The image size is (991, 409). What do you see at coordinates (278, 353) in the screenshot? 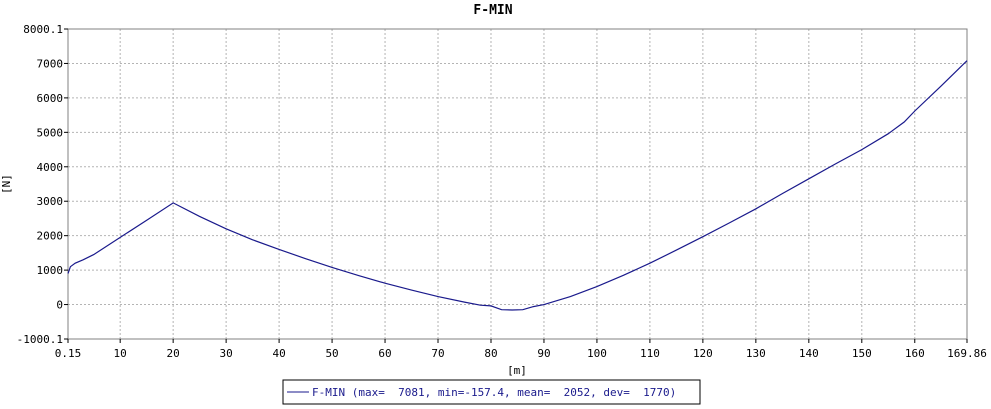
I see `x-tick-label: 40` at bounding box center [278, 353].